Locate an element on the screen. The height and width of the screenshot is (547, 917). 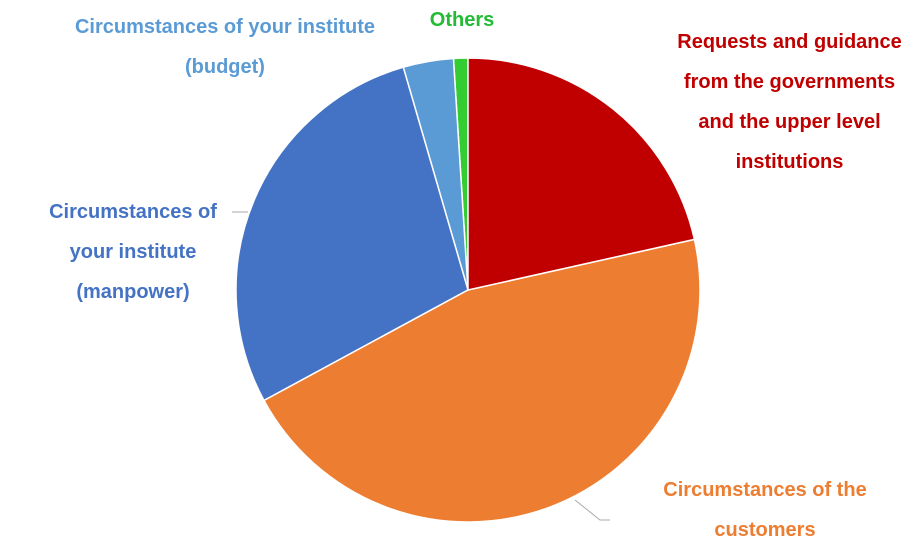
slice-label: Others is located at coordinates (462, 20).